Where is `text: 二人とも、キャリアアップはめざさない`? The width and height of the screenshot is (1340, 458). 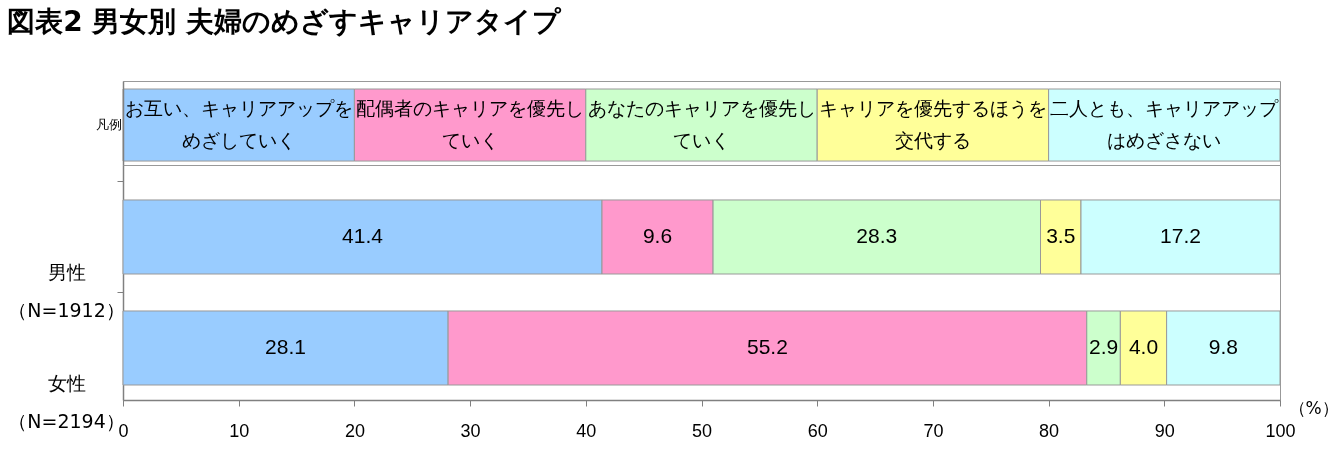 text: 二人とも、キャリアアップはめざさない is located at coordinates (1165, 125).